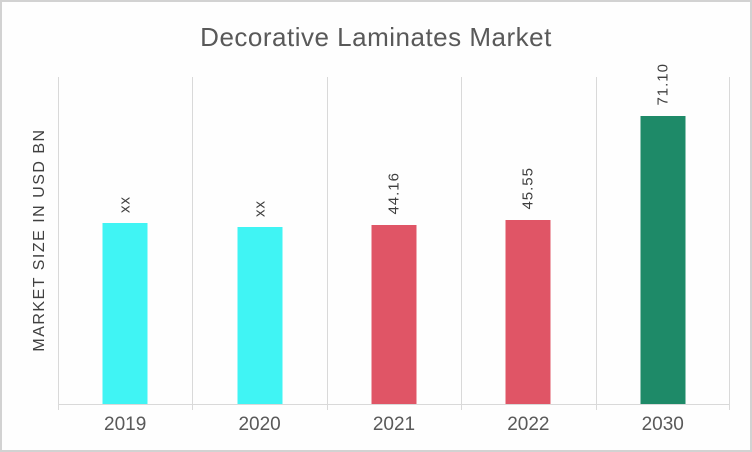 The image size is (752, 452). I want to click on bar-group-2021: 44.16, so click(394, 240).